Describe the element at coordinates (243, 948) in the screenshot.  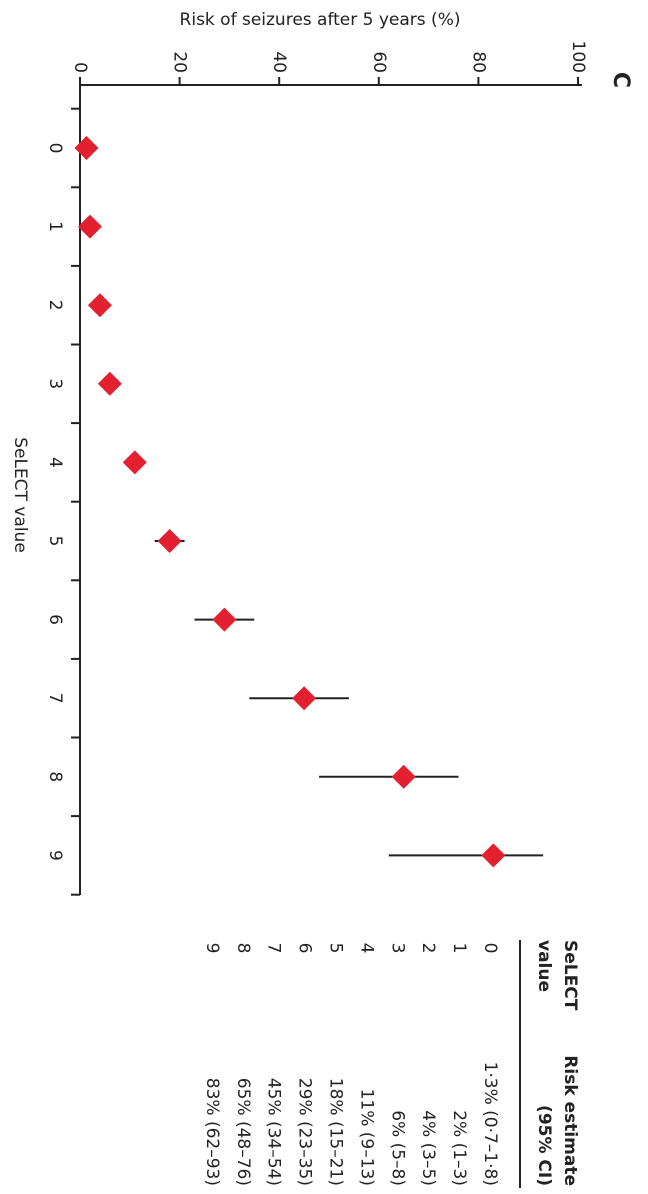
I see `table-category: 8` at that location.